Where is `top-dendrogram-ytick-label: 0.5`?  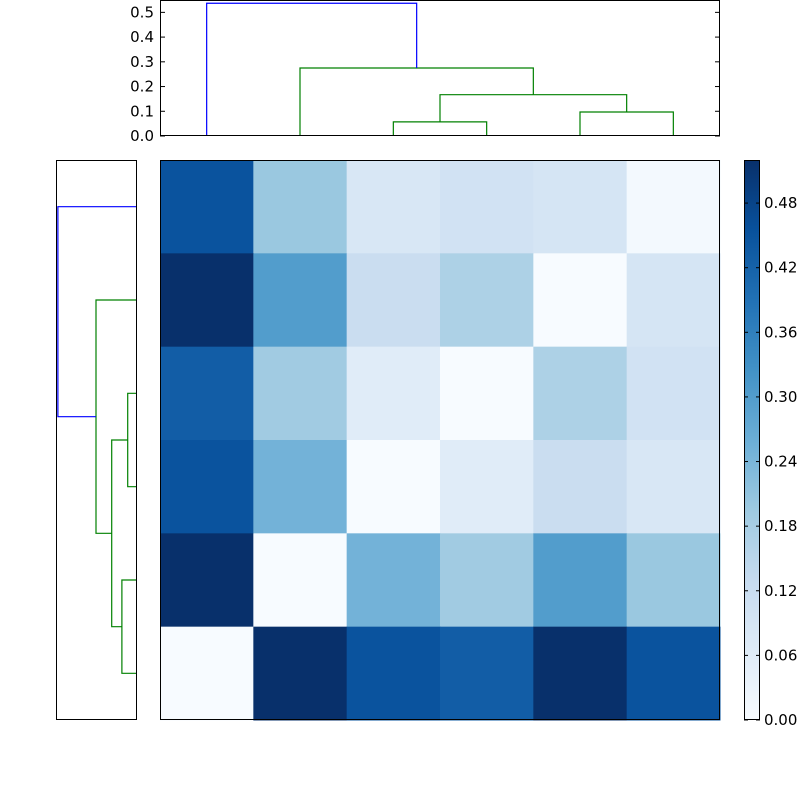
top-dendrogram-ytick-label: 0.5 is located at coordinates (142, 12).